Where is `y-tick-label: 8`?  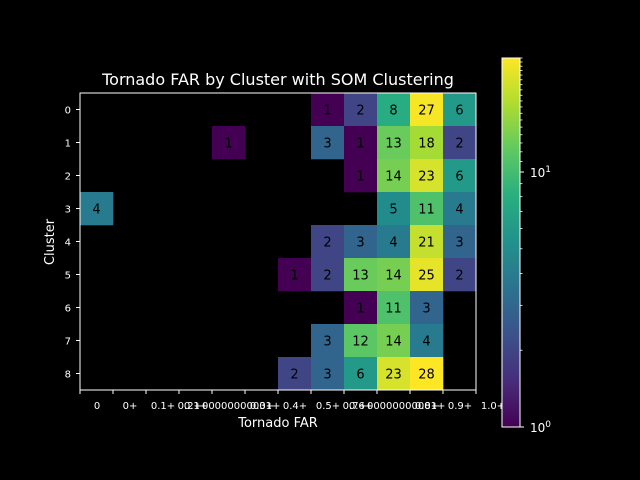
y-tick-label: 8 is located at coordinates (68, 375).